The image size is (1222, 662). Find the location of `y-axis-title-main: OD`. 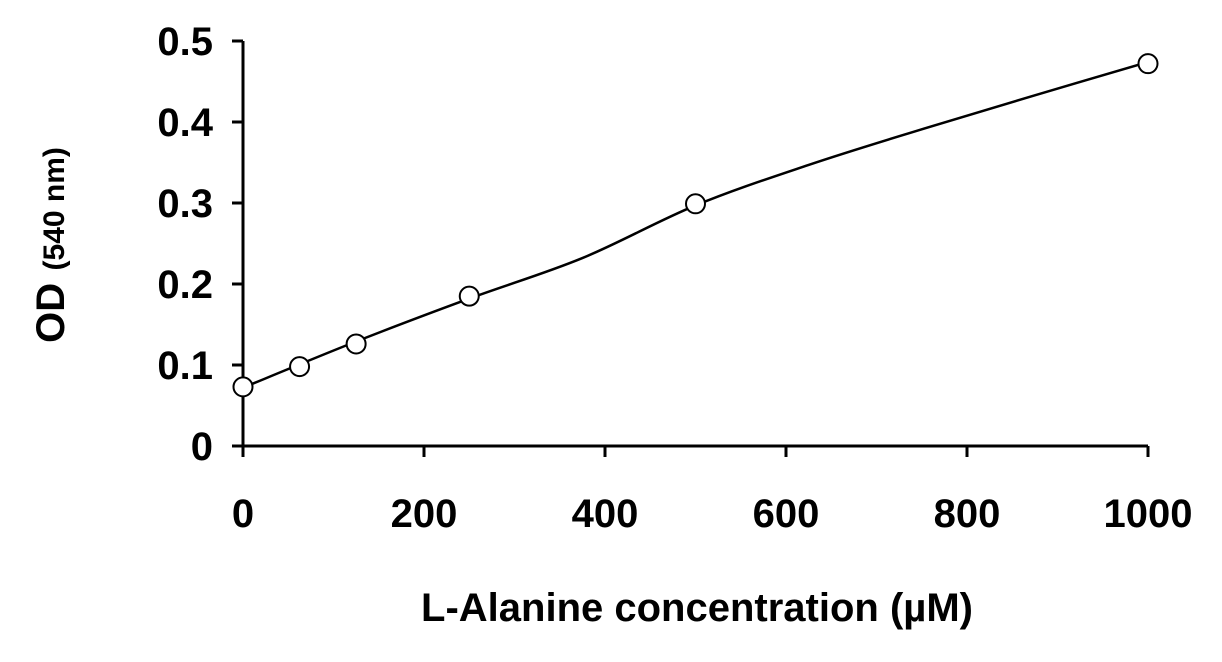

y-axis-title-main: OD is located at coordinates (51, 313).